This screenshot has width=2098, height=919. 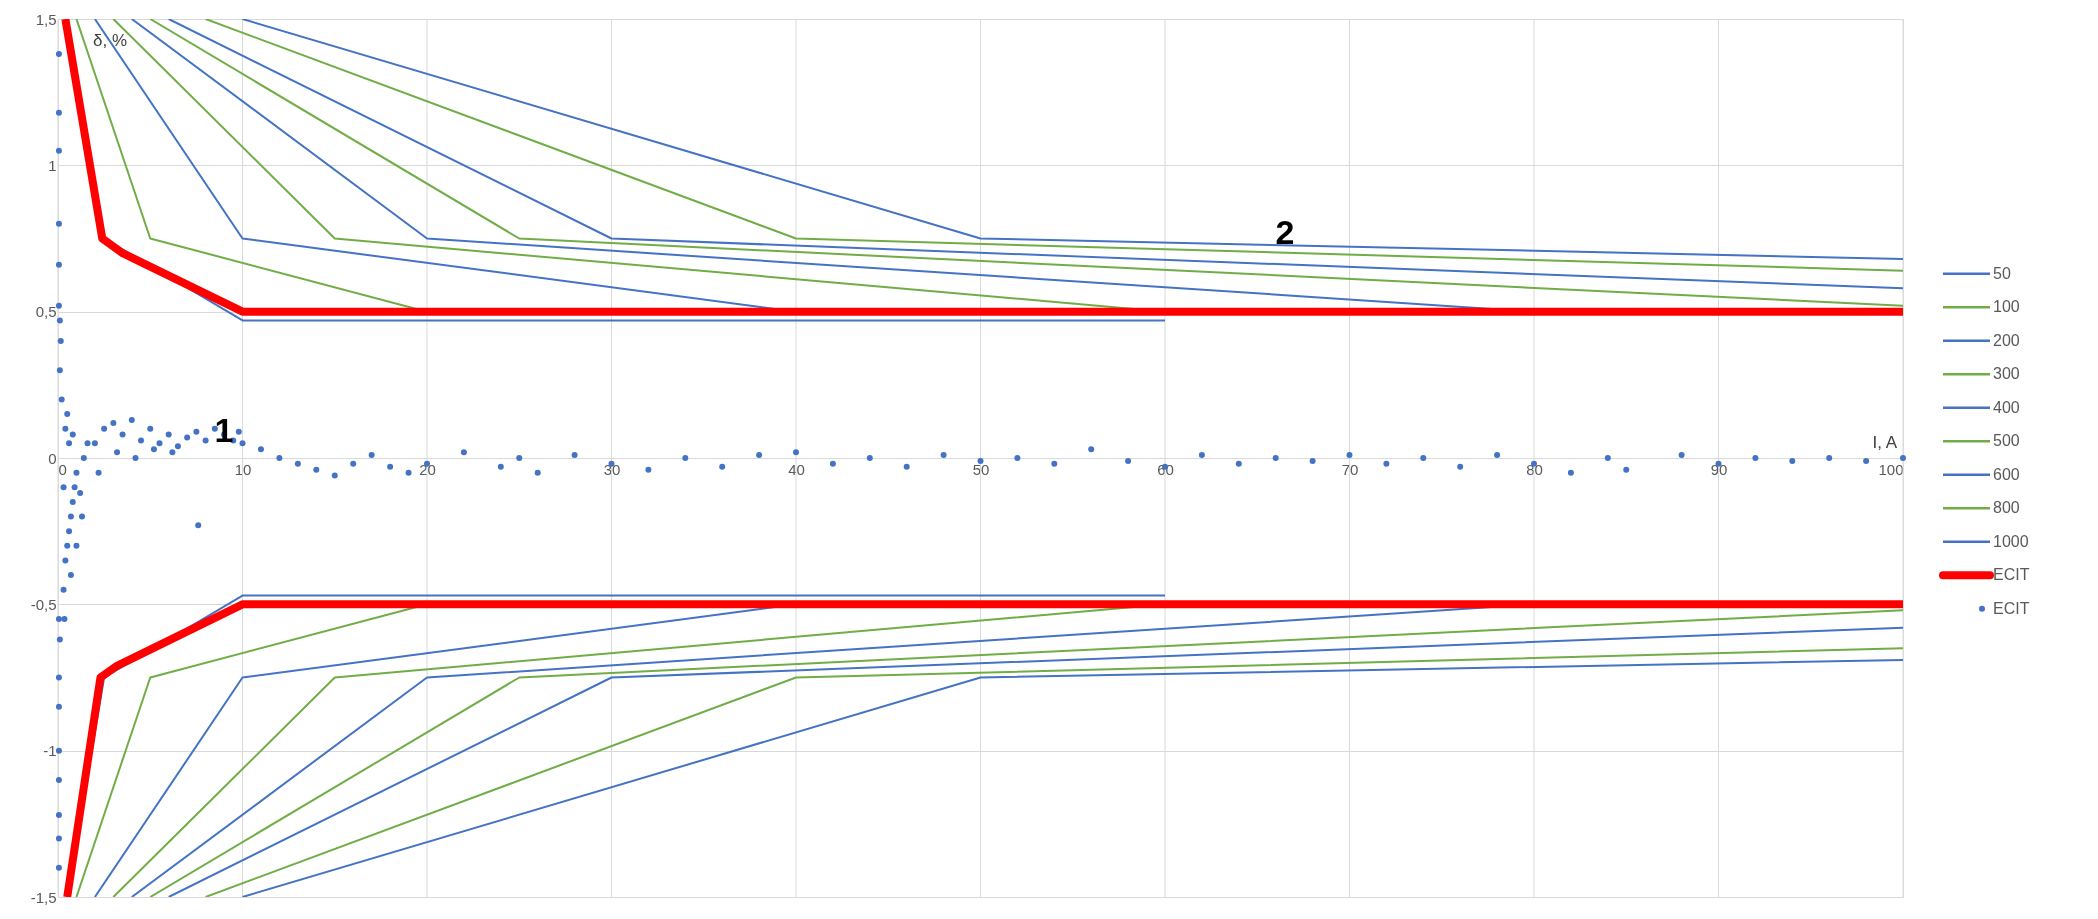 What do you see at coordinates (2006, 508) in the screenshot?
I see `legend-label: 800` at bounding box center [2006, 508].